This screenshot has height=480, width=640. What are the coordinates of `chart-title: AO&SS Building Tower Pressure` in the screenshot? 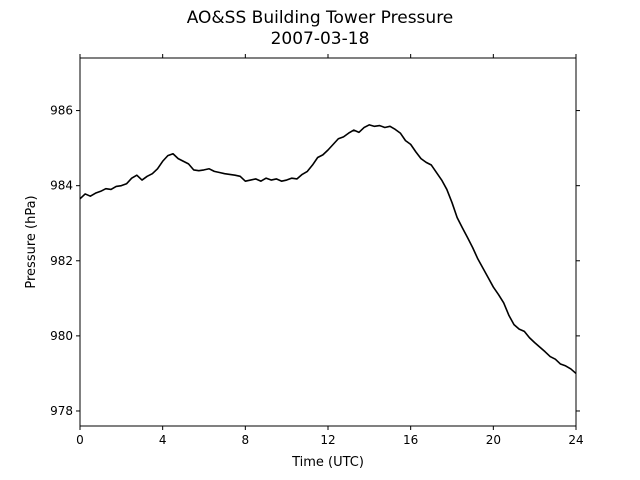 It's located at (320, 18).